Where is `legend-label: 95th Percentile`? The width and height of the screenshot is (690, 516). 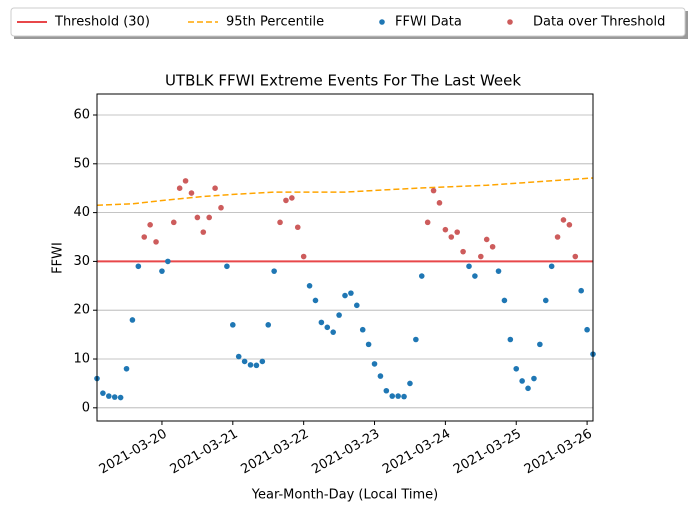 legend-label: 95th Percentile is located at coordinates (275, 22).